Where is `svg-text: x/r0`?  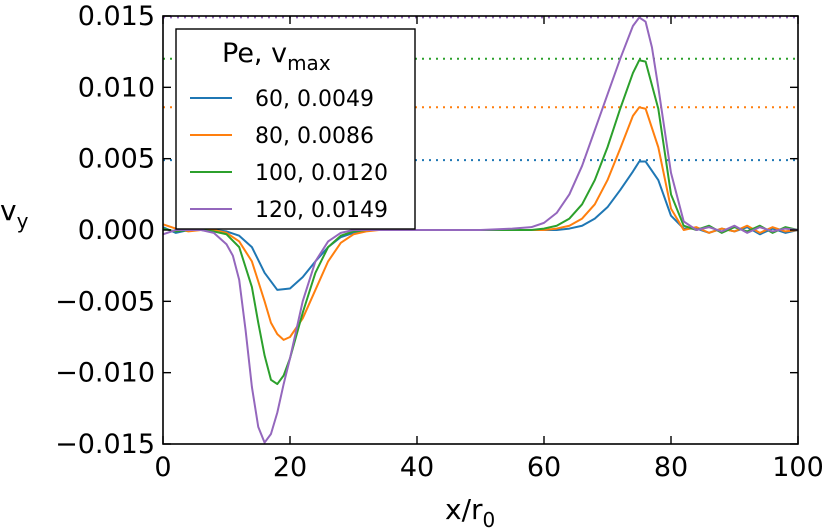
svg-text: x/r0 is located at coordinates (470, 511).